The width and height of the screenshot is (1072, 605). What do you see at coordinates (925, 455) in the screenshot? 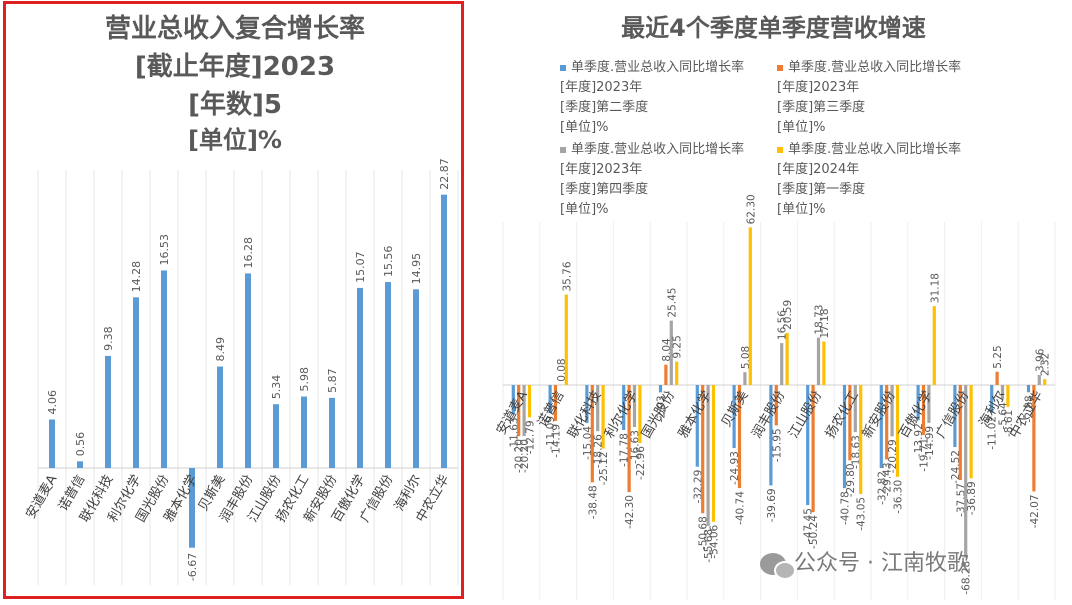
I see `data-label: -19.71` at bounding box center [925, 455].